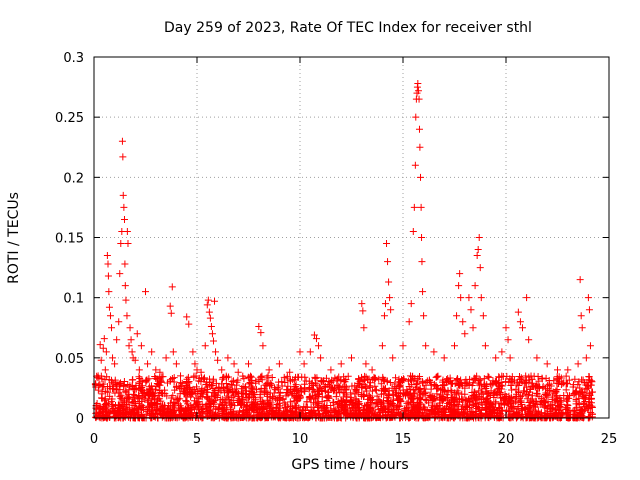 The image size is (640, 480). What do you see at coordinates (609, 439) in the screenshot?
I see `x-tick-label: 25` at bounding box center [609, 439].